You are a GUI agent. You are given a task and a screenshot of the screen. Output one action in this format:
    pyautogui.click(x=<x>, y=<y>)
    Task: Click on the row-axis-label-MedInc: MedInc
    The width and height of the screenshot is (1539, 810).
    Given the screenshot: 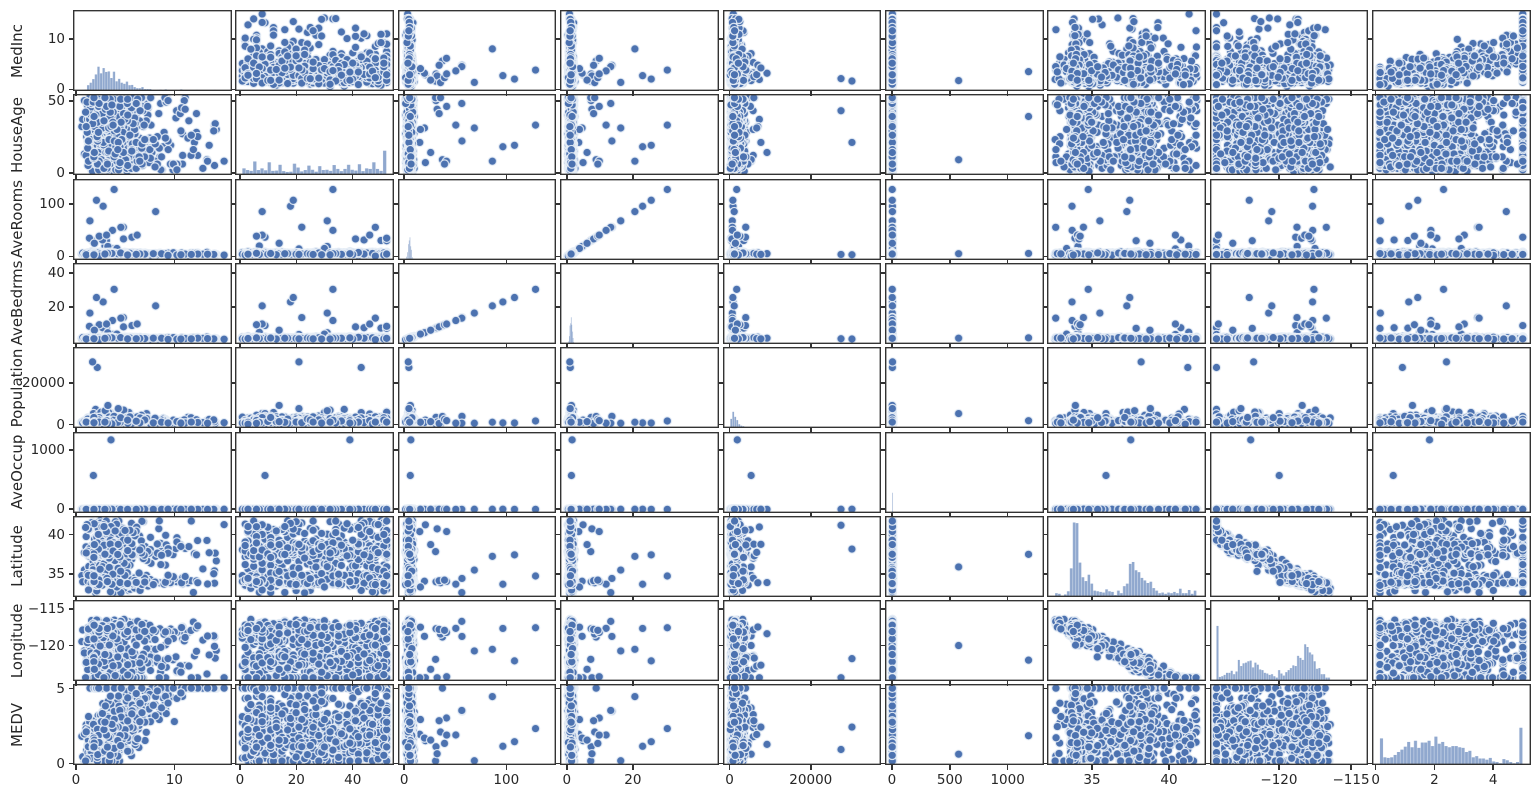 What is the action you would take?
    pyautogui.click(x=17, y=50)
    